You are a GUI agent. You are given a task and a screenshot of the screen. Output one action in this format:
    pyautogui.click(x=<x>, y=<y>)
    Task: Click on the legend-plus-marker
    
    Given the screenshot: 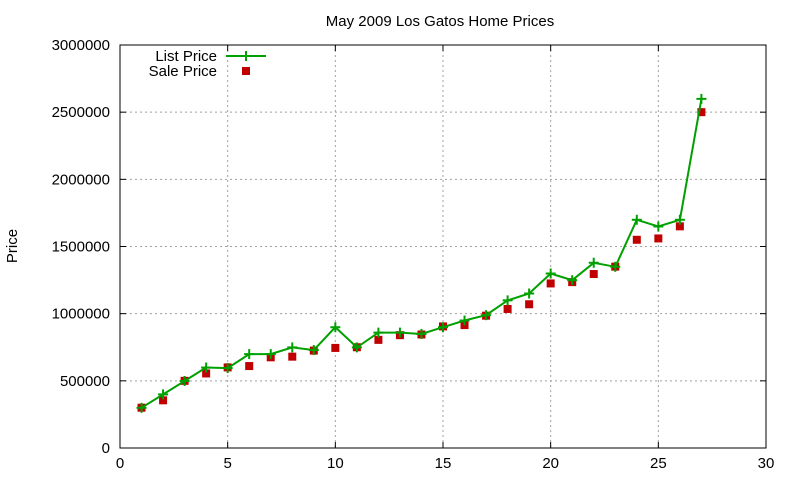 What is the action you would take?
    pyautogui.click(x=246, y=56)
    